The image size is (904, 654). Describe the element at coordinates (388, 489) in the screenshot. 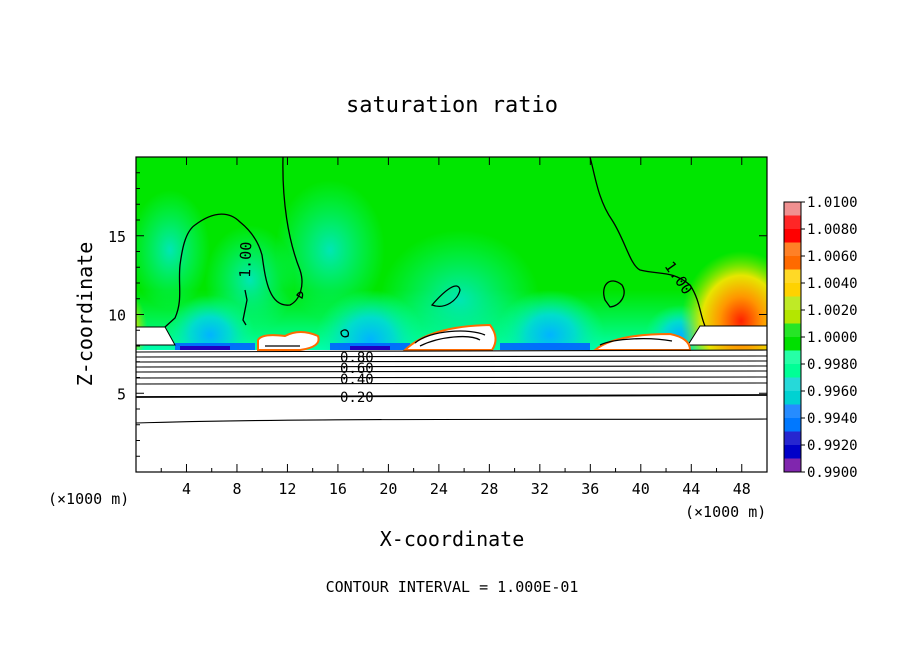

I see `x-tick-label: 20` at that location.